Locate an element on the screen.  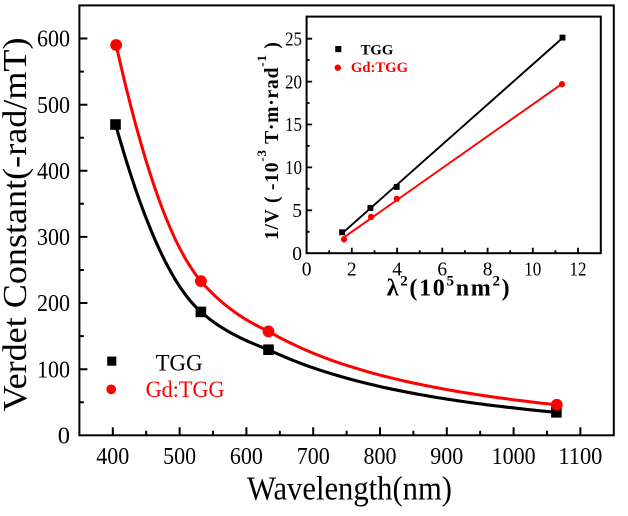
svg-text: 200 is located at coordinates (53, 303).